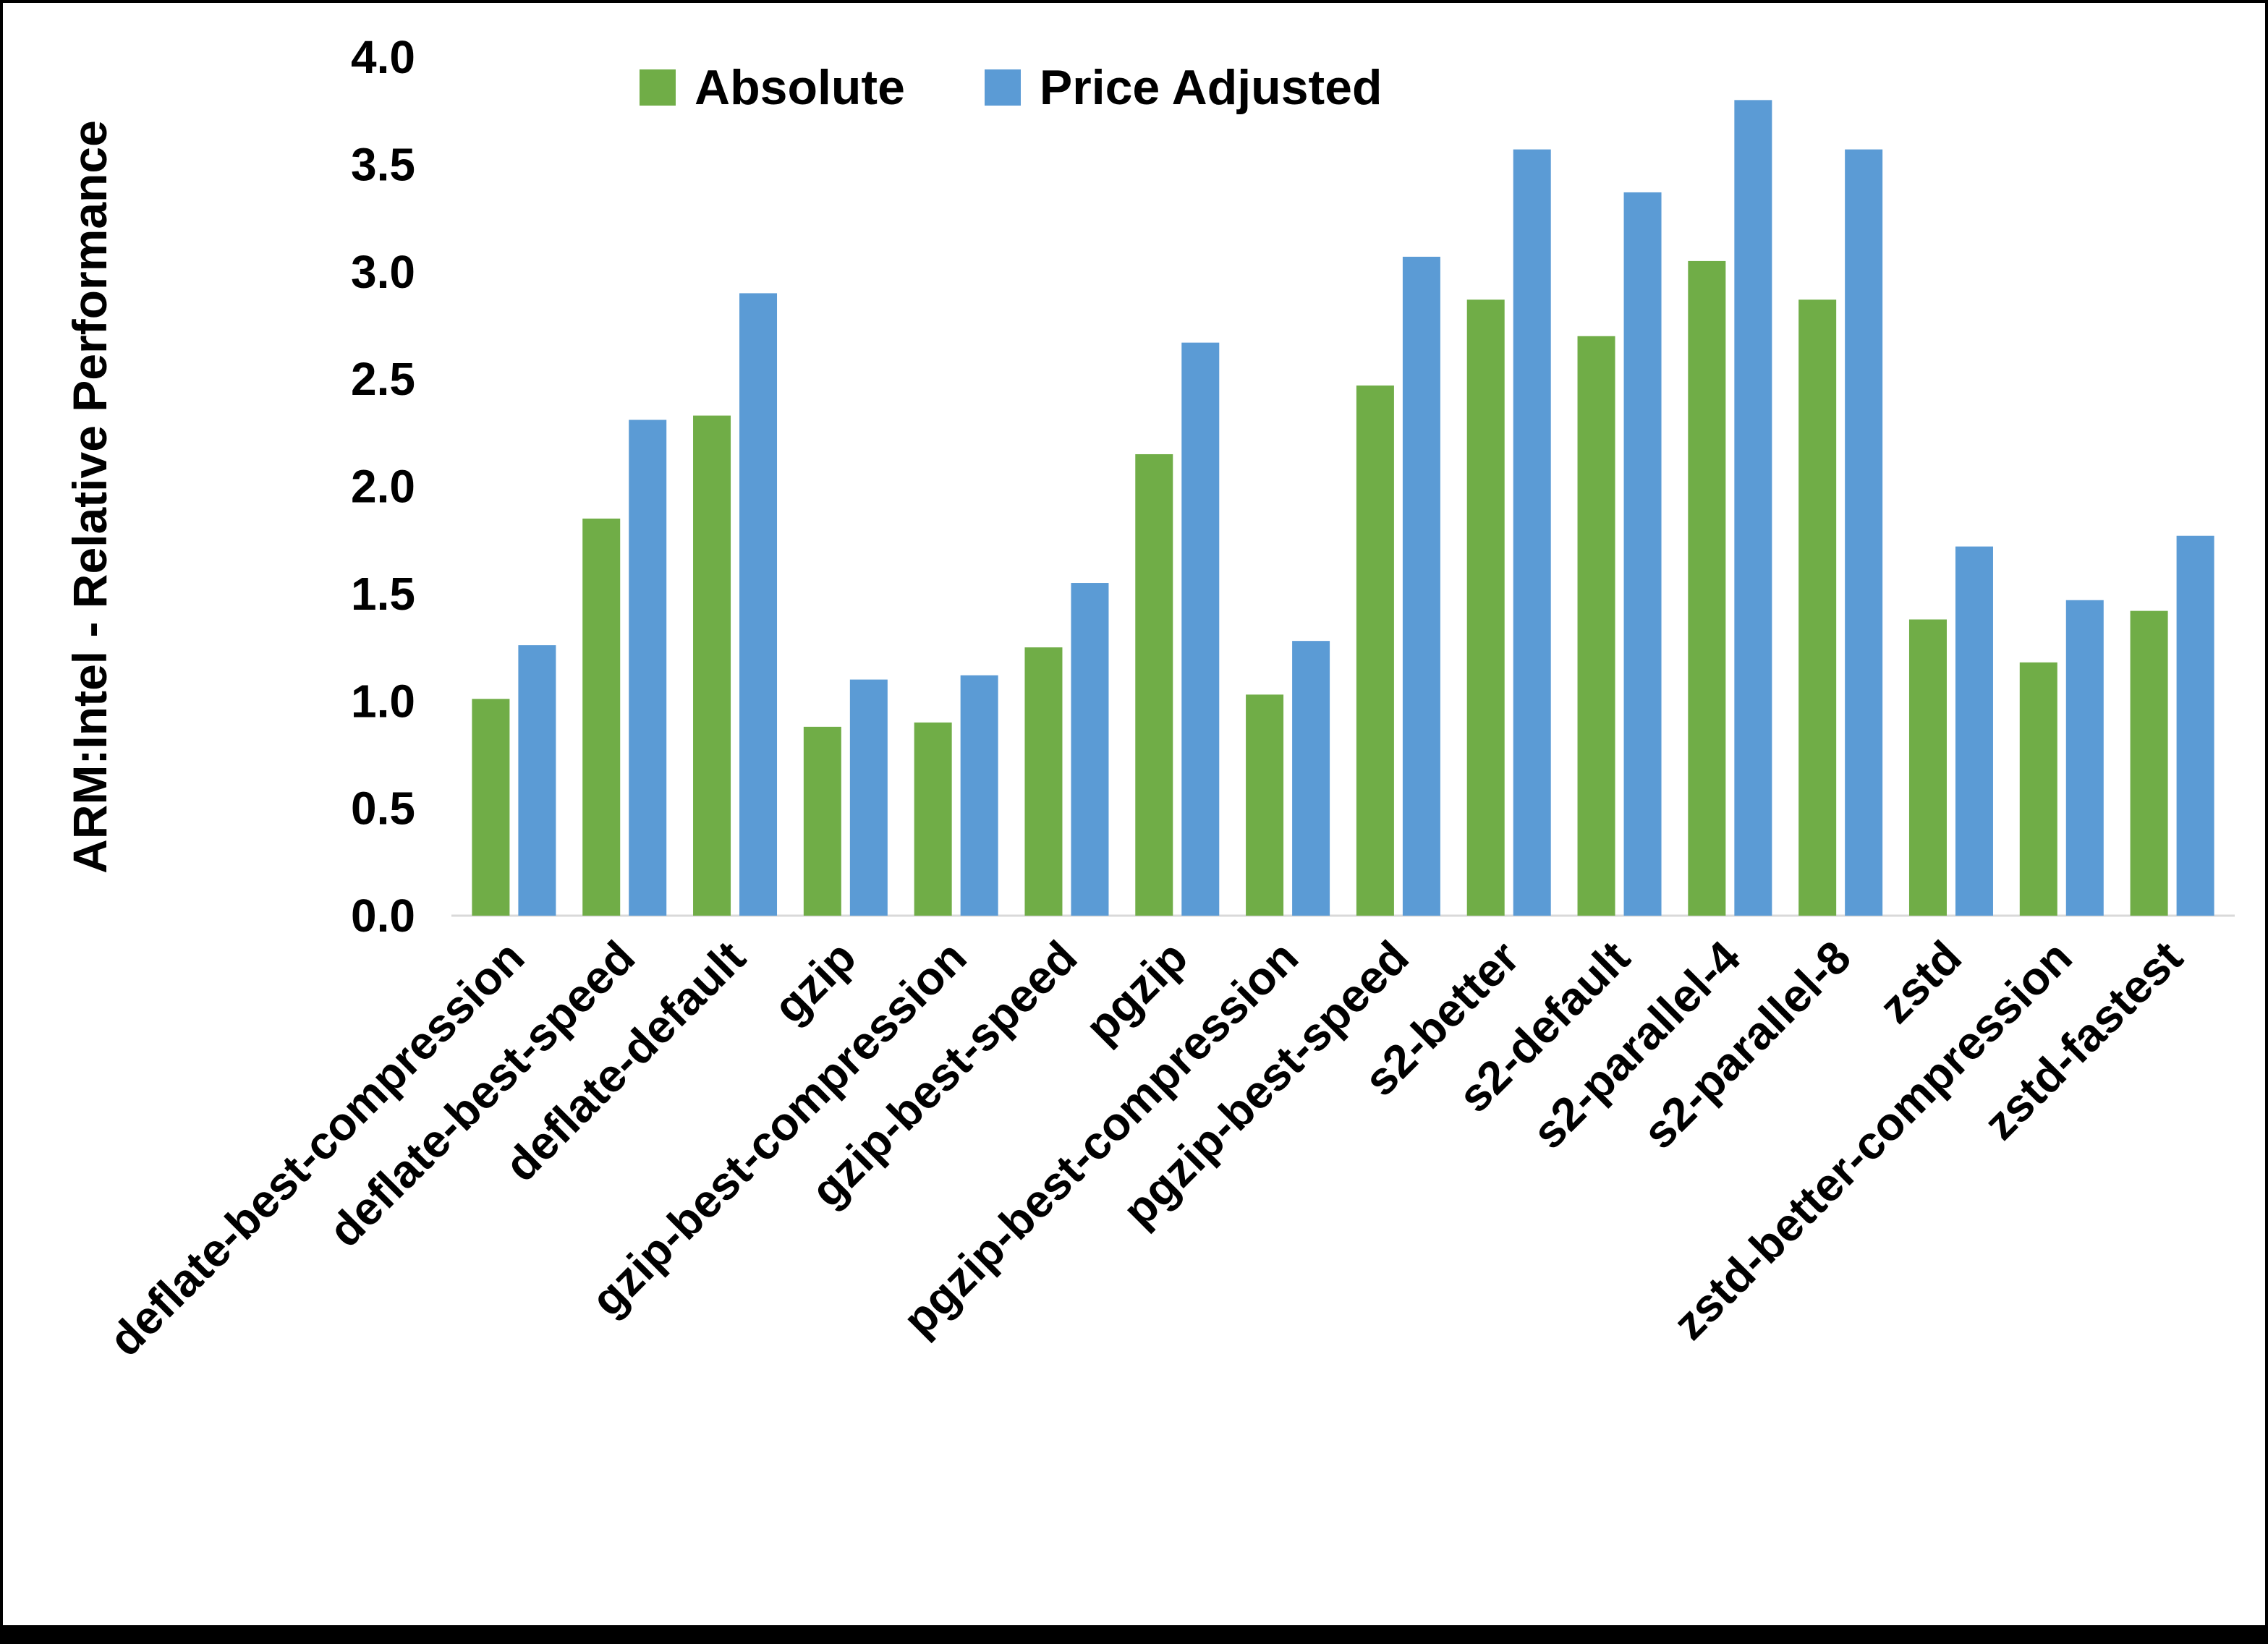 The image size is (2268, 1644). What do you see at coordinates (800, 87) in the screenshot?
I see `legend-label-absolute: Absolute` at bounding box center [800, 87].